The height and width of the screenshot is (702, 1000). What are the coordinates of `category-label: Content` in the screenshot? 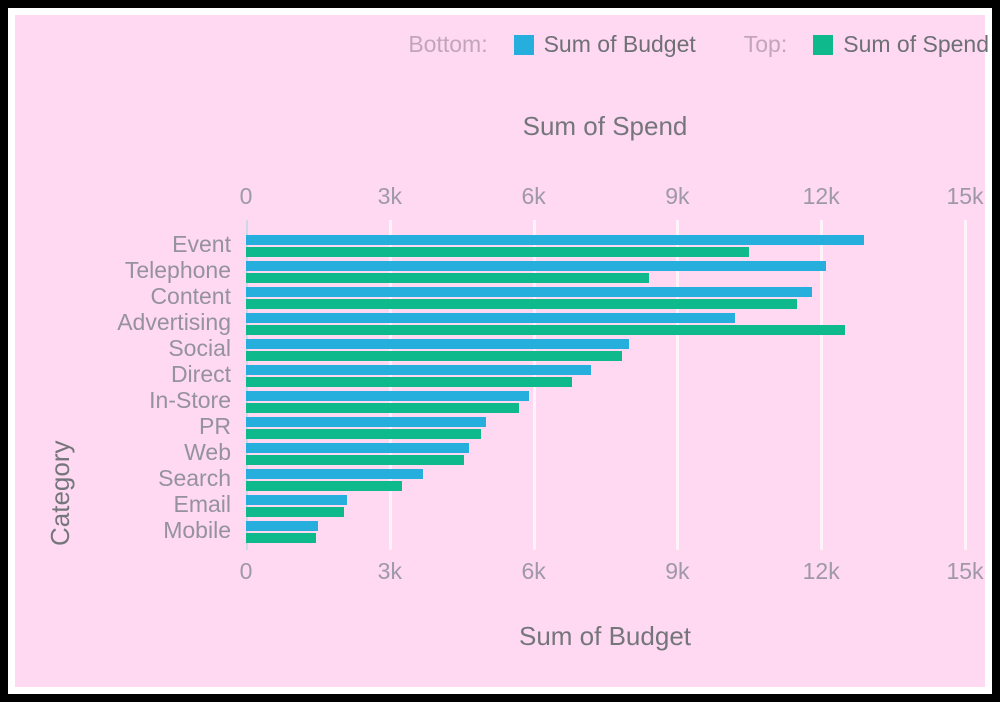 It's located at (190, 296).